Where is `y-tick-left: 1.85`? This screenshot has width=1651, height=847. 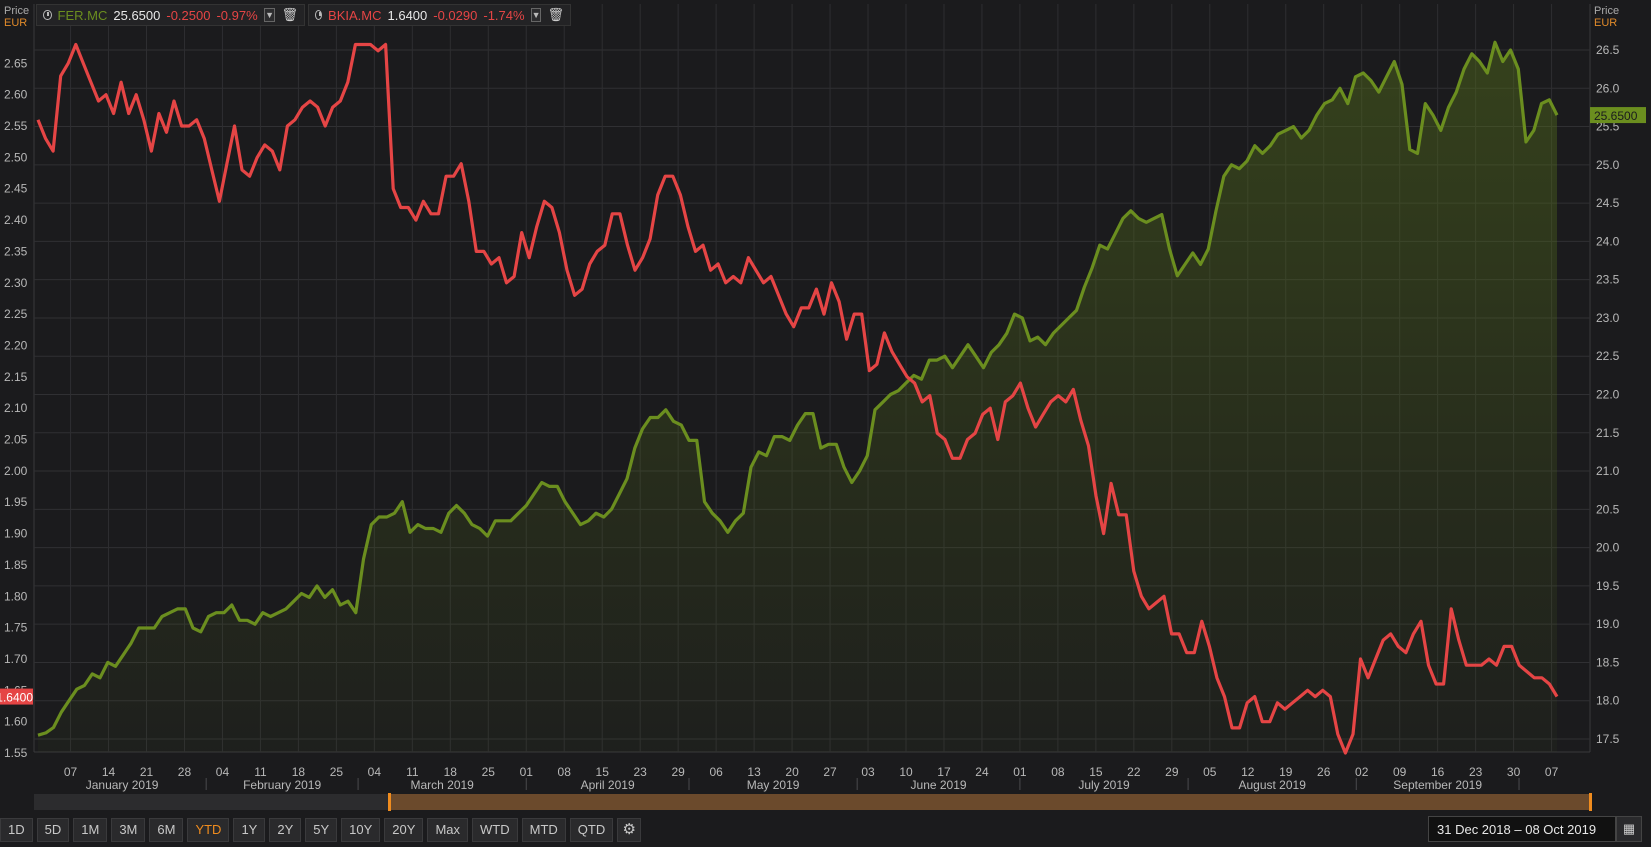
y-tick-left: 1.85 is located at coordinates (16, 565).